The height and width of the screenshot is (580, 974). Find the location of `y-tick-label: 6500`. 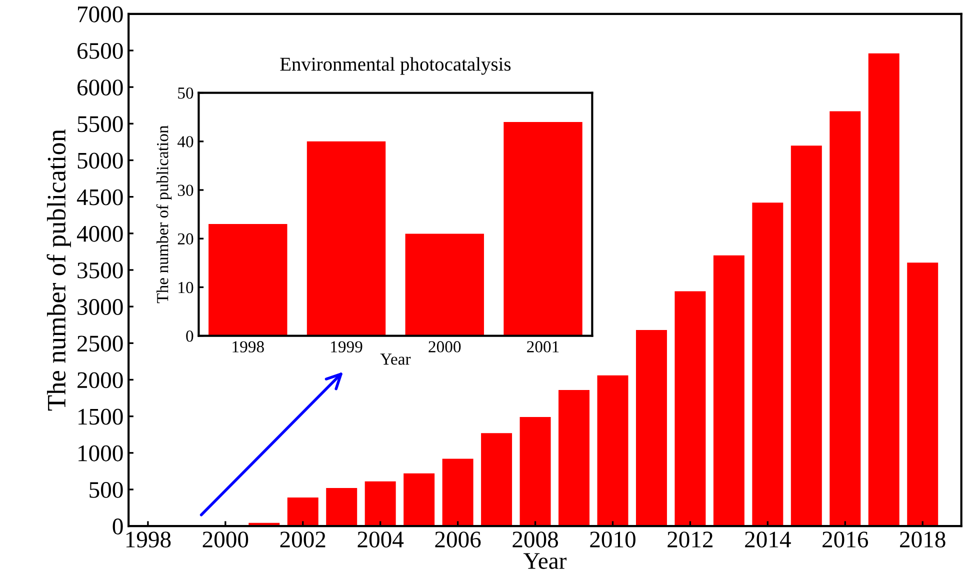

y-tick-label: 6500 is located at coordinates (100, 50).